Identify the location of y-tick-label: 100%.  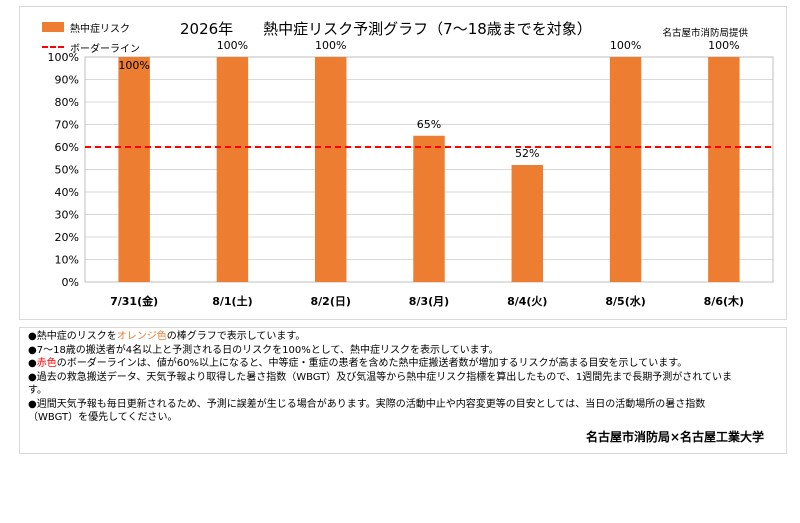
(63, 57).